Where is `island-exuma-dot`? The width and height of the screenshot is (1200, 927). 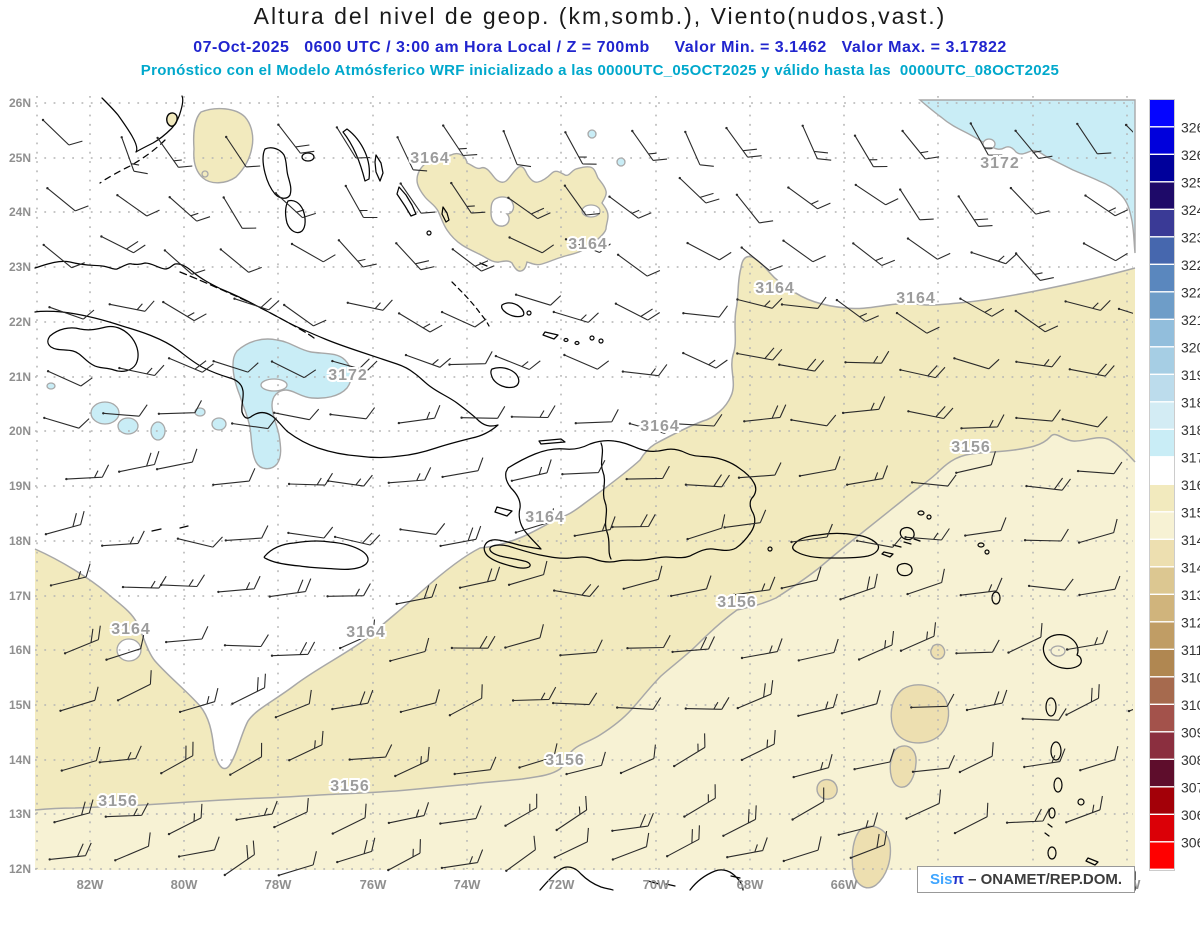 island-exuma-dot is located at coordinates (429, 233).